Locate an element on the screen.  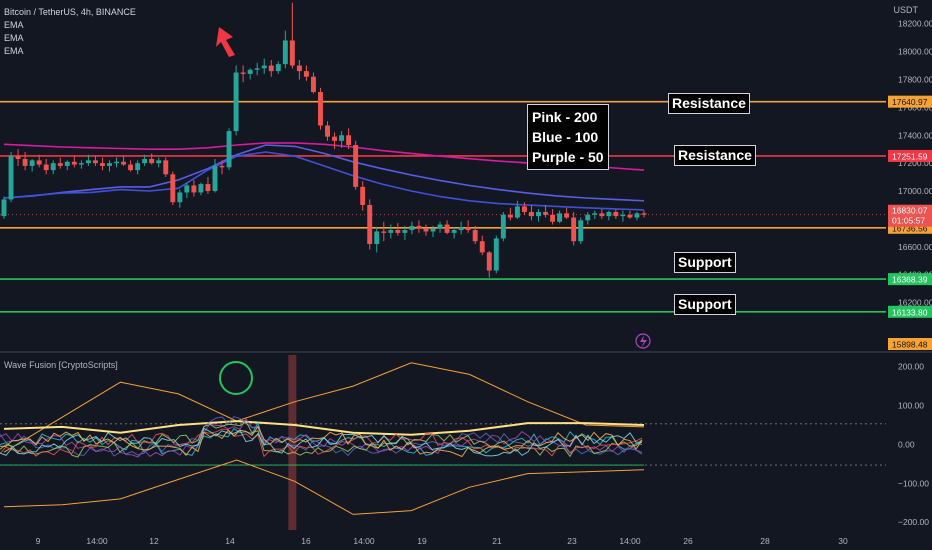
lightning-icon is located at coordinates (643, 341).